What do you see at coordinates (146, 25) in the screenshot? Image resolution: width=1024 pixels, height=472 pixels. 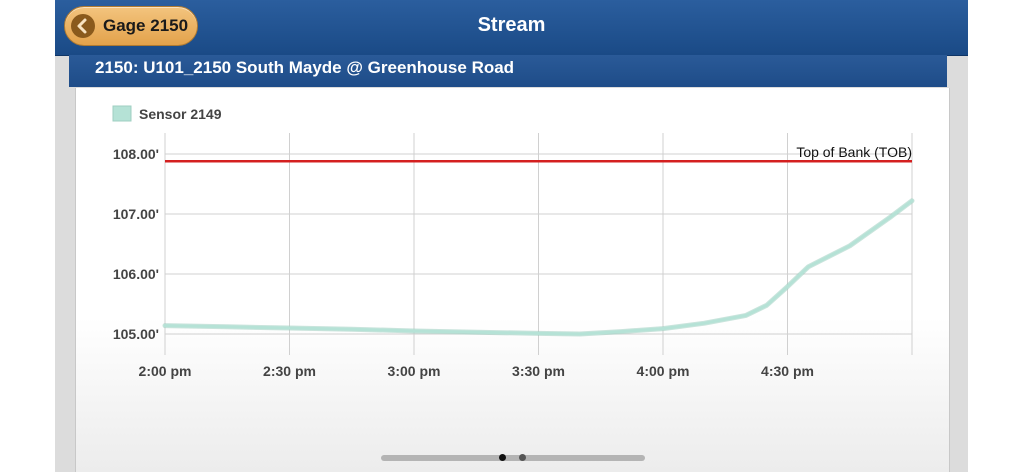 I see `back-button-label: Gage 2150` at bounding box center [146, 25].